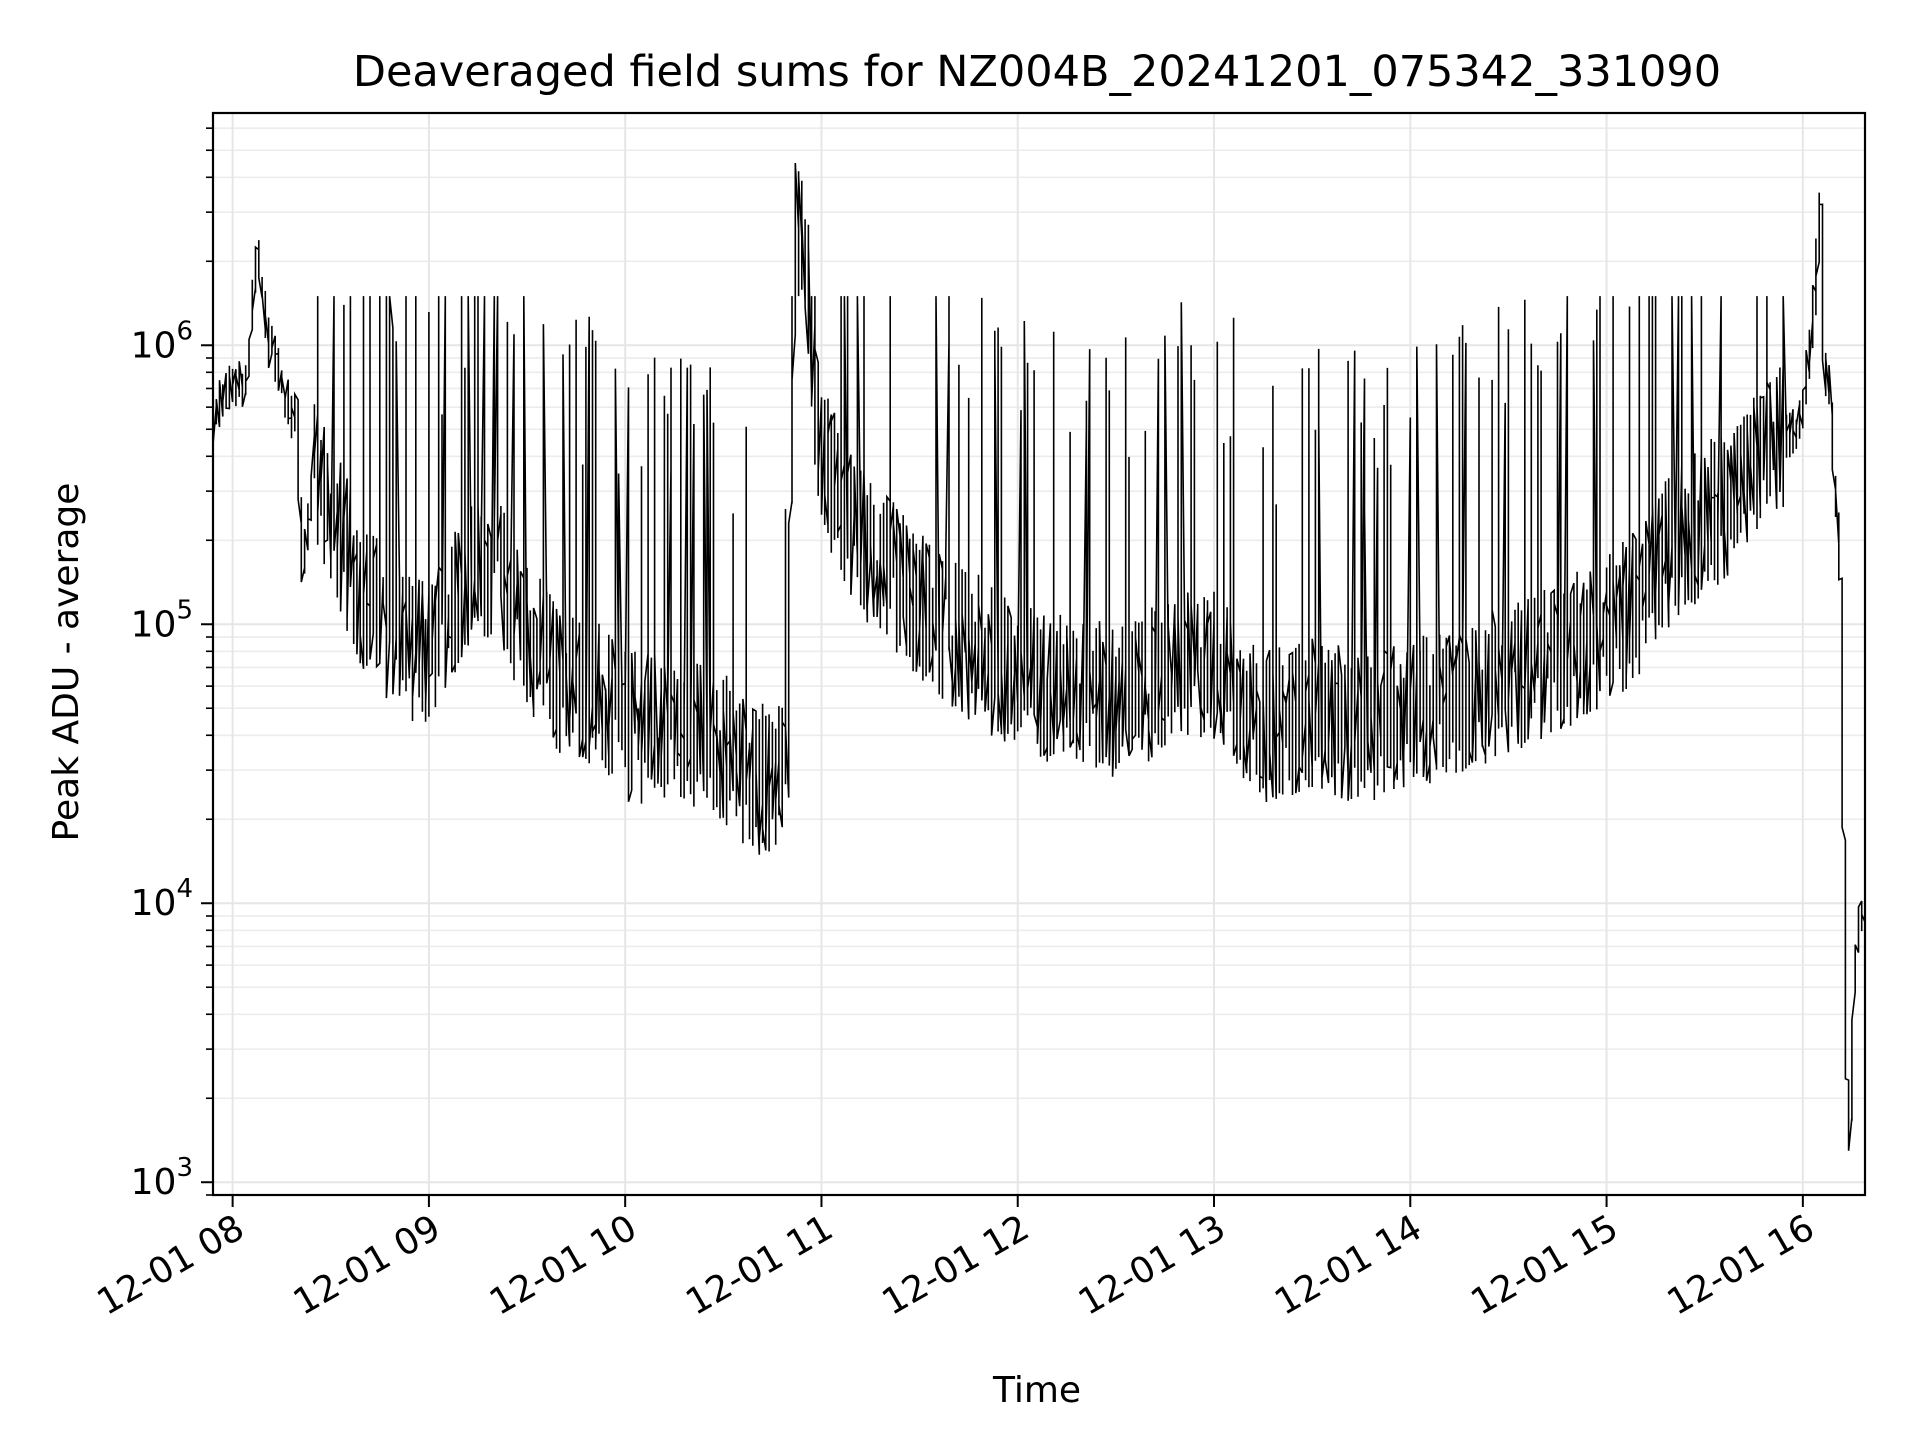  Describe the element at coordinates (367, 1265) in the screenshot. I see `x-tick-label: 12-01 09` at that location.